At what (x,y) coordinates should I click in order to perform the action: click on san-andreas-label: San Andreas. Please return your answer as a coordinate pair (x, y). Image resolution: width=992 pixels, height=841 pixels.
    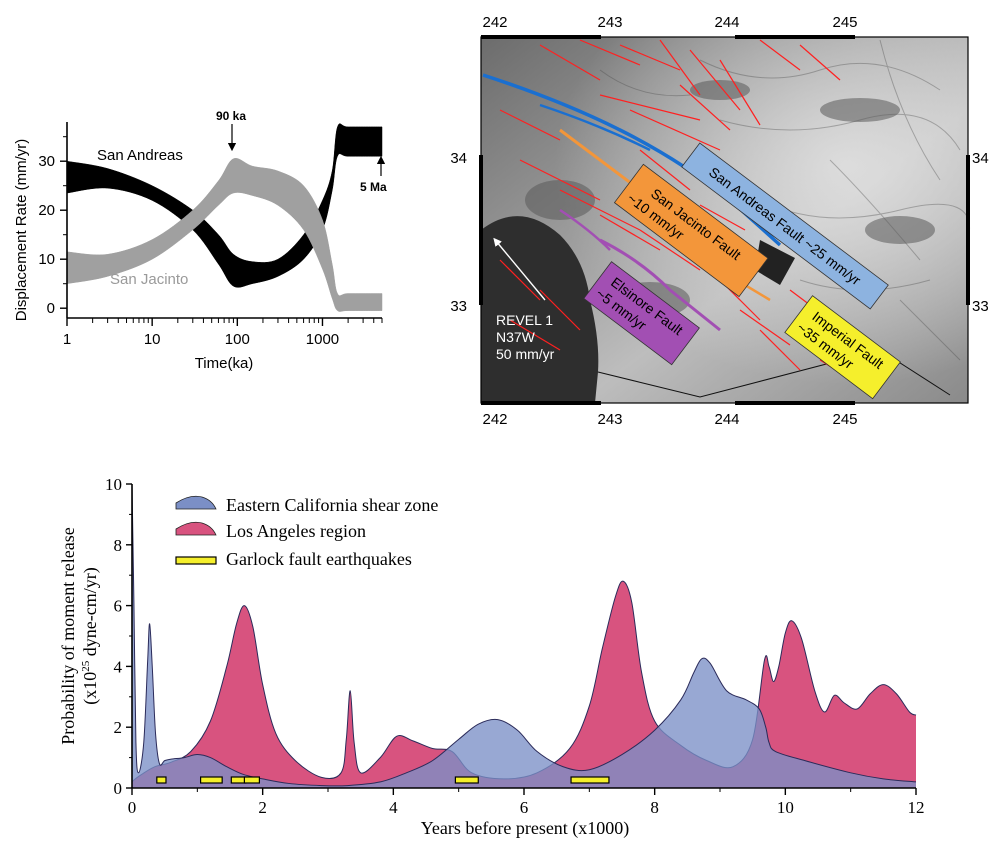
    Looking at the image, I should click on (140, 155).